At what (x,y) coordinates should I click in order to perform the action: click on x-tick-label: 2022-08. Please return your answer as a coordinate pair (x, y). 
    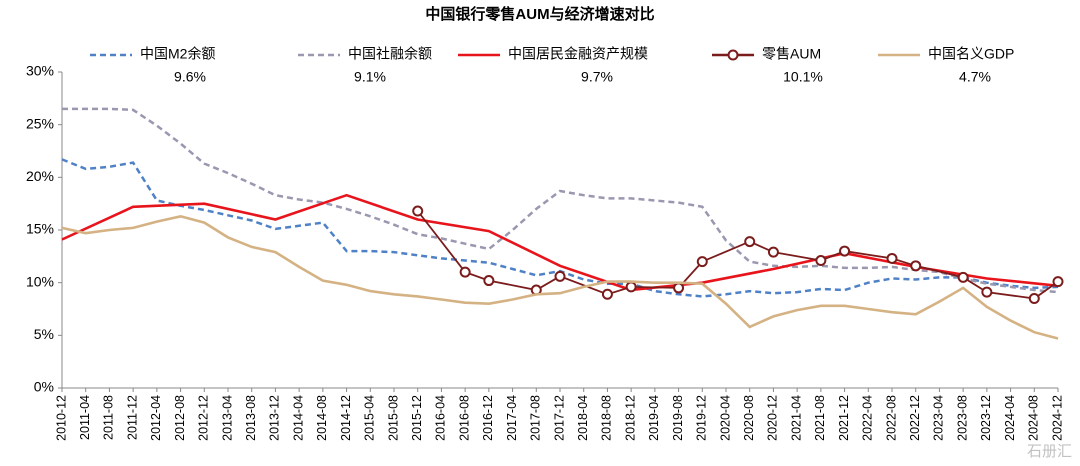
    Looking at the image, I should click on (891, 418).